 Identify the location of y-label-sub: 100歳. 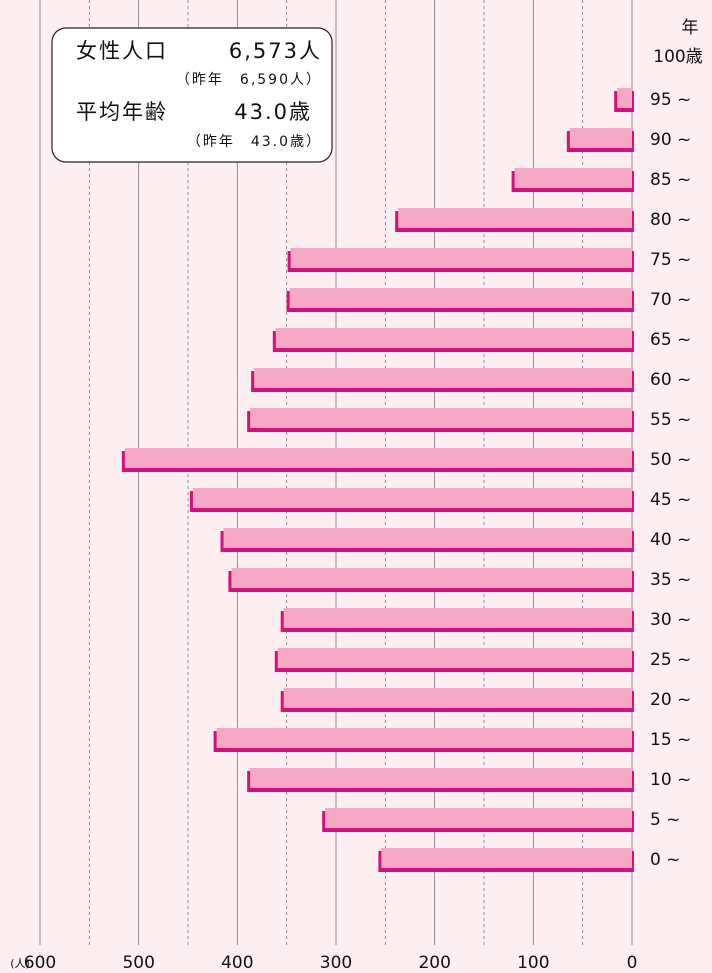
(677, 57).